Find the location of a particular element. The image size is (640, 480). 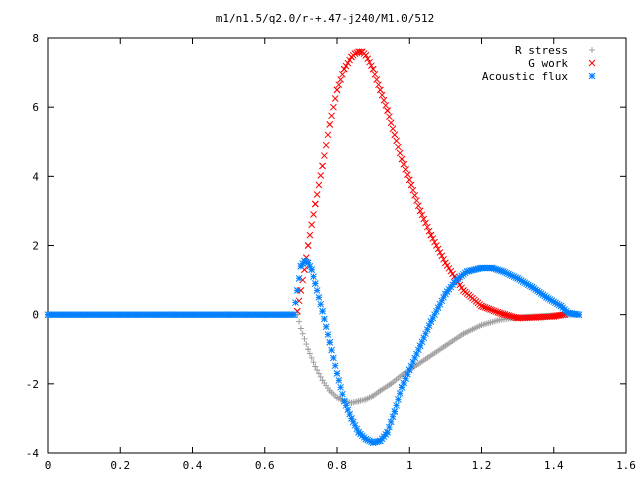

x-tick-label: 1.4 is located at coordinates (554, 465).